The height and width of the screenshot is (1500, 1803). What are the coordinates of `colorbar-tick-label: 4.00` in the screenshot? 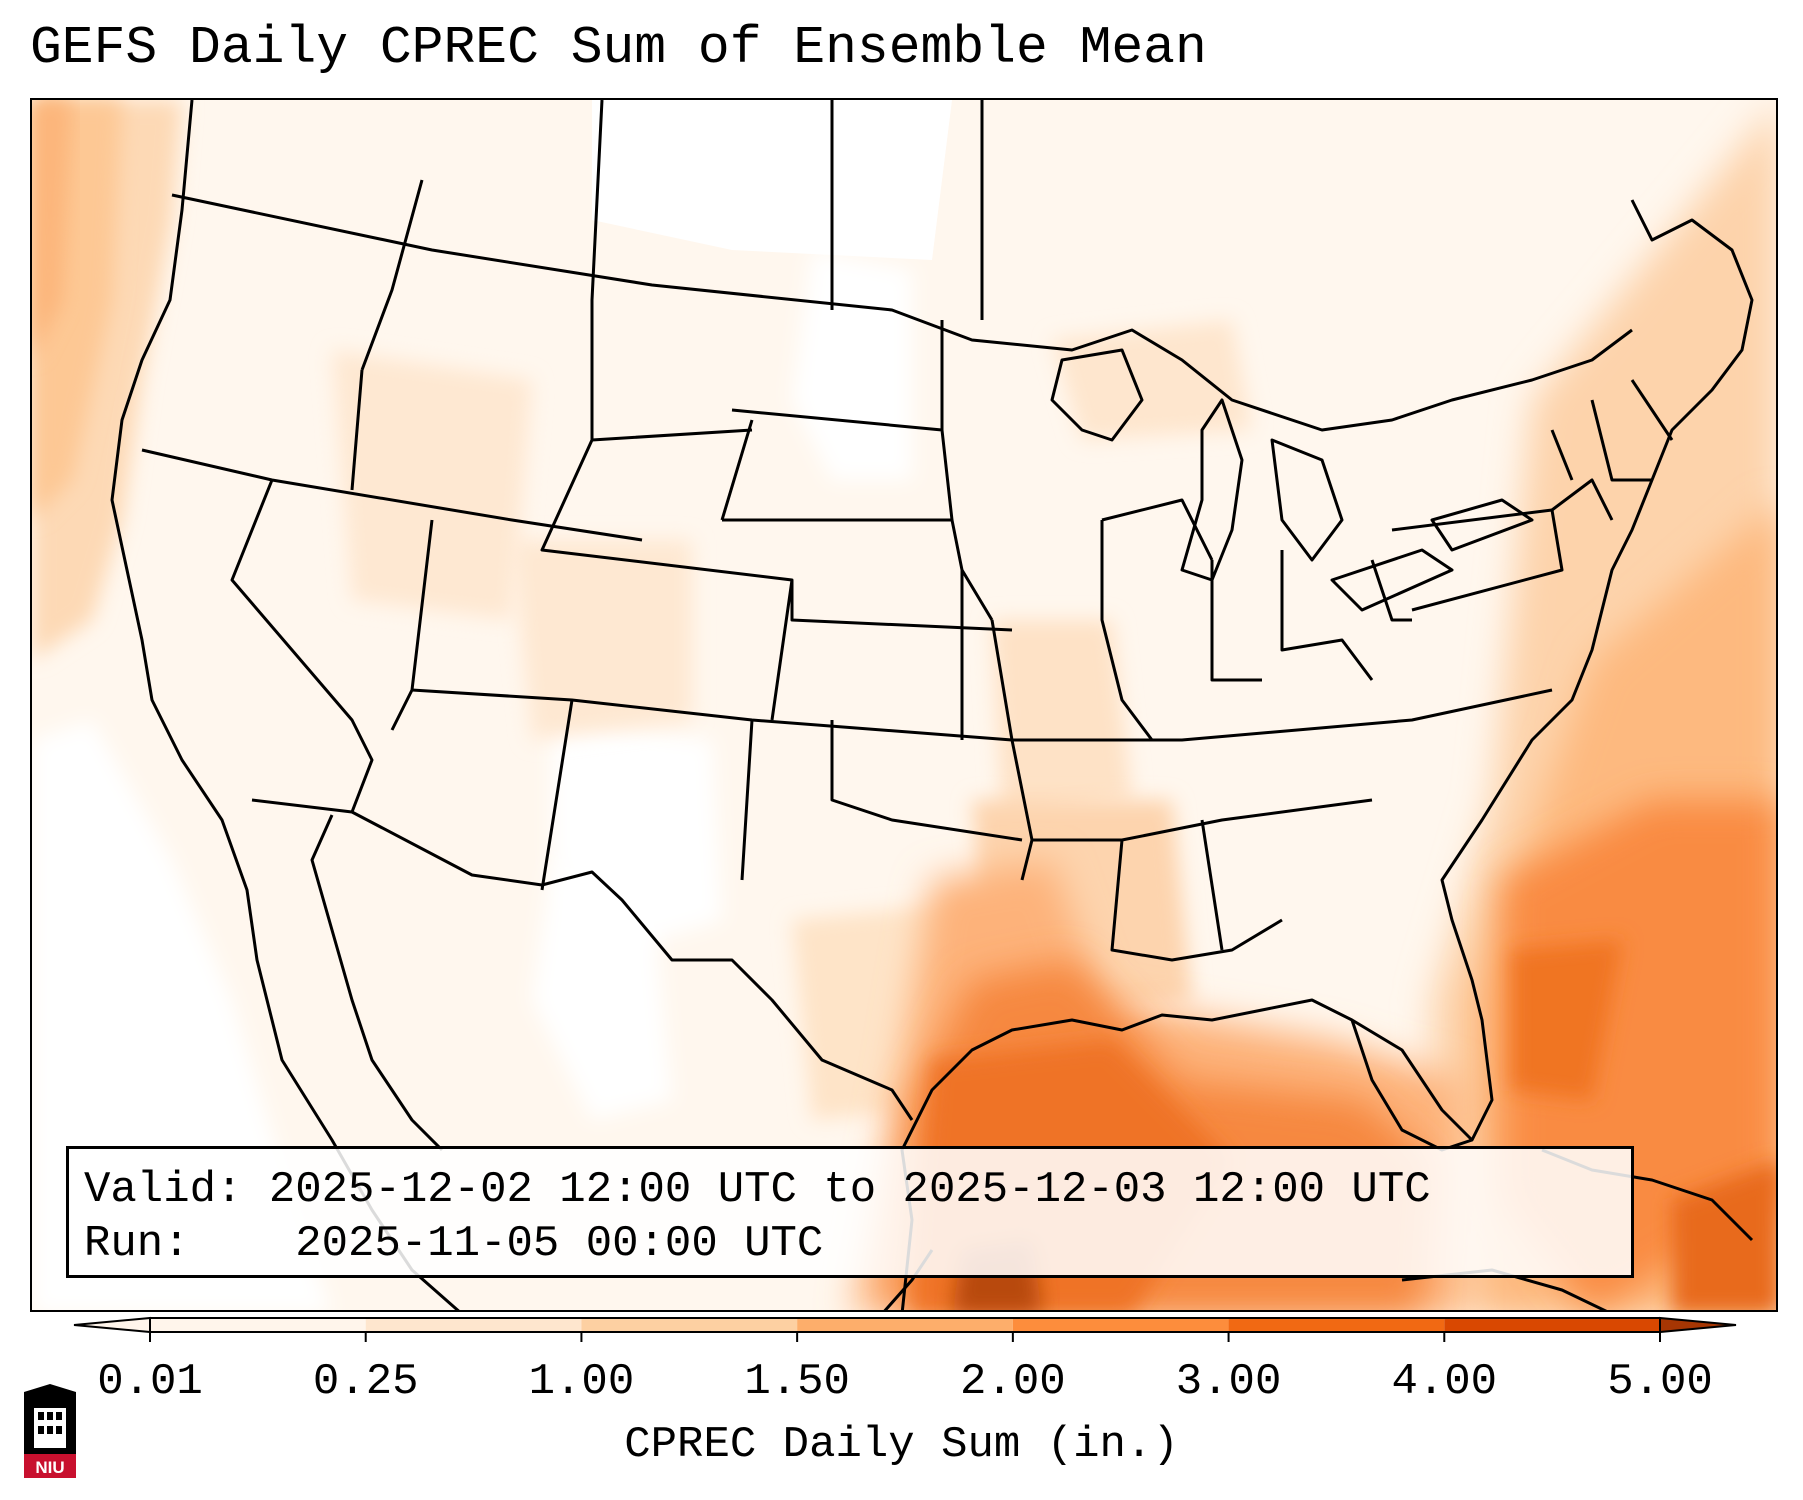 It's located at (1444, 1382).